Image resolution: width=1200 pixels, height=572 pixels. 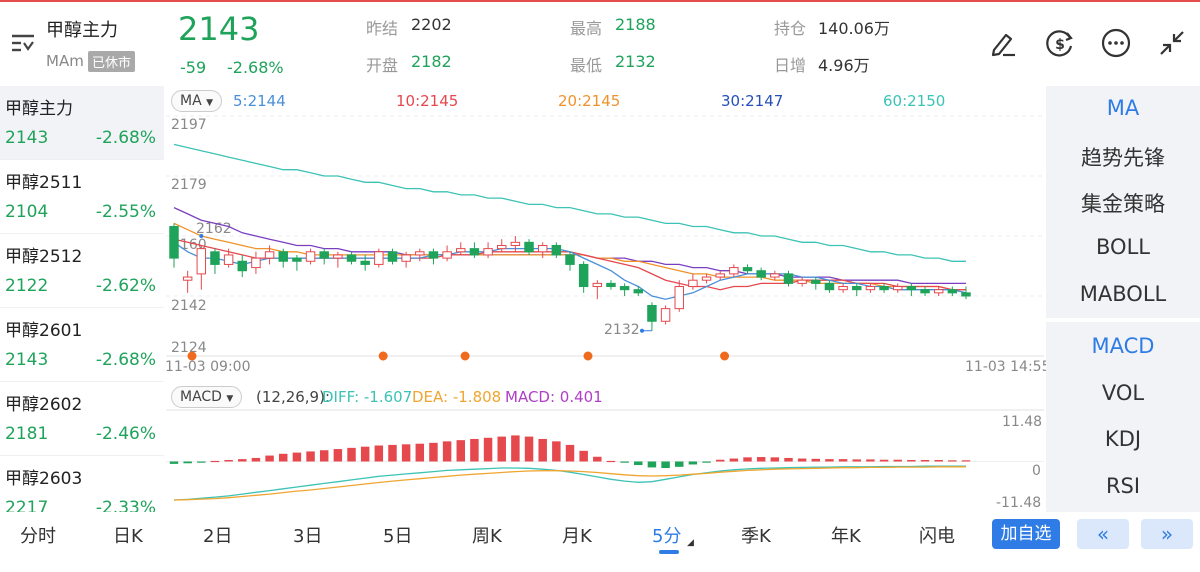 What do you see at coordinates (367, 397) in the screenshot?
I see `macd-diff-legend: DIFF: -1.607` at bounding box center [367, 397].